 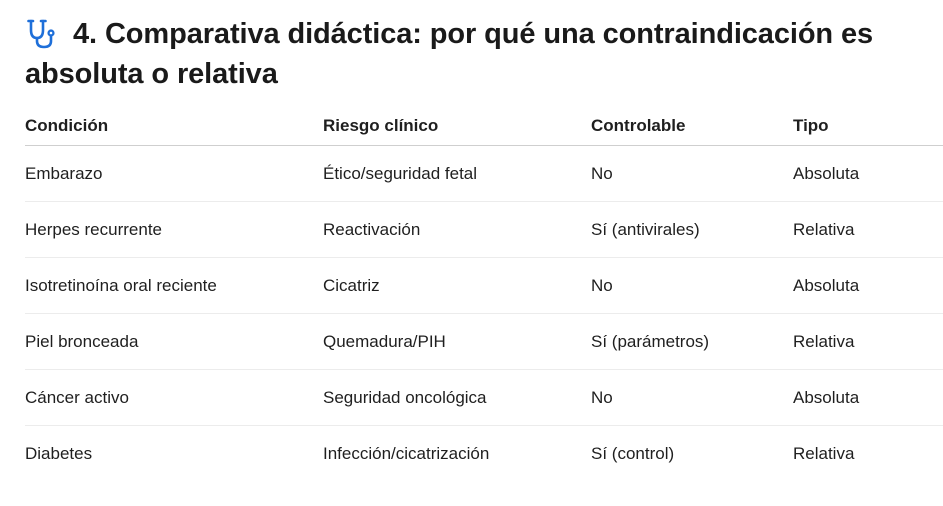 I want to click on cell-condicion: Herpes recurrente, so click(x=174, y=229).